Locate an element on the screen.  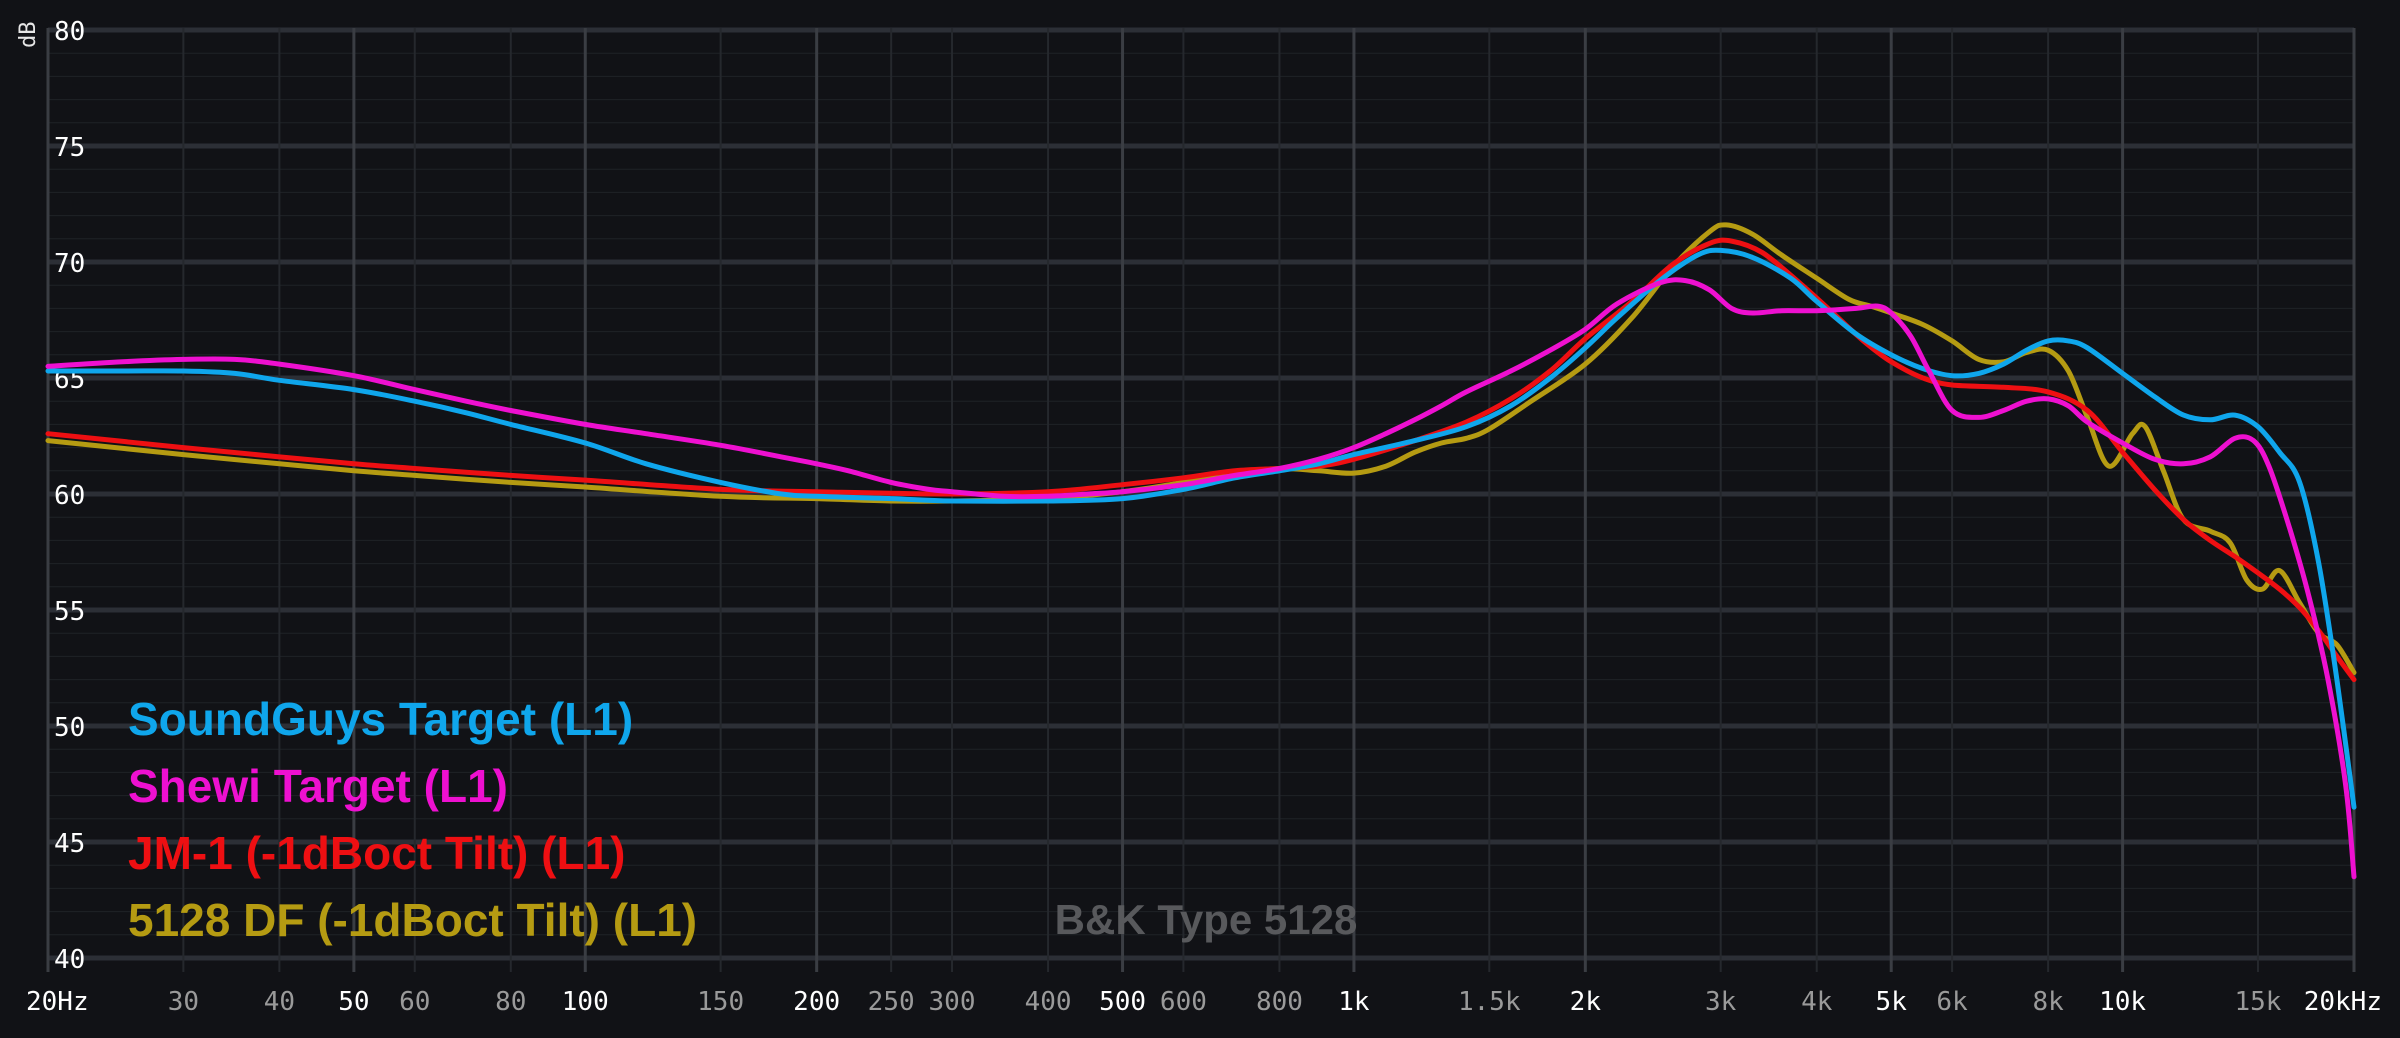
x-tick-label: 20Hz is located at coordinates (57, 1002).